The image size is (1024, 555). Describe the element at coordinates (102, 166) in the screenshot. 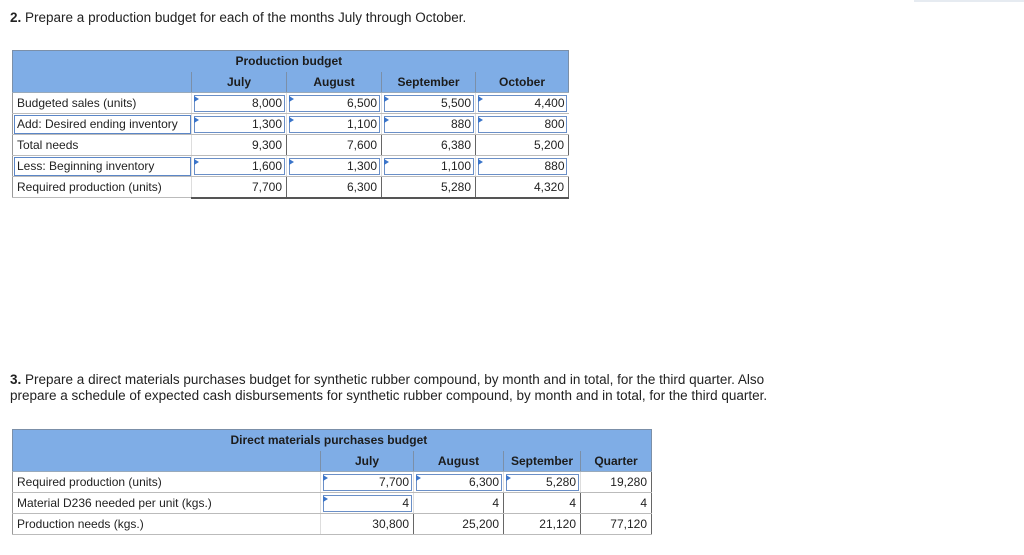

I see `row-label: Less: Beginning inventory` at that location.